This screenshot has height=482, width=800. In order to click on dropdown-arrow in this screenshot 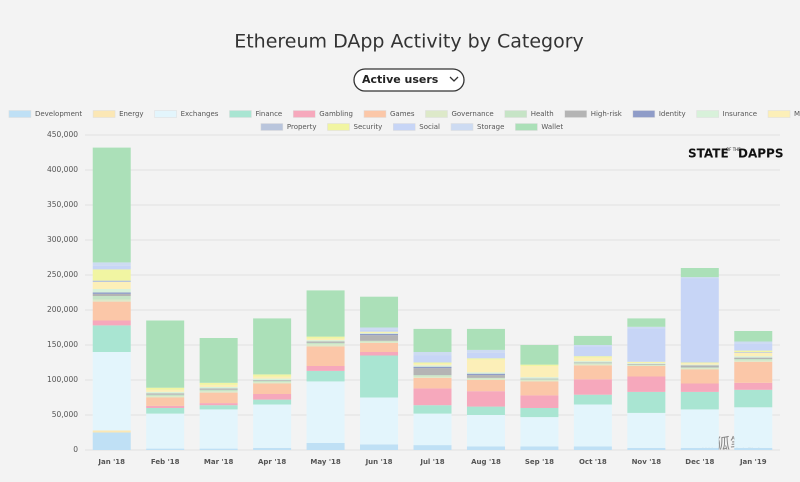, I will do `click(454, 79)`.